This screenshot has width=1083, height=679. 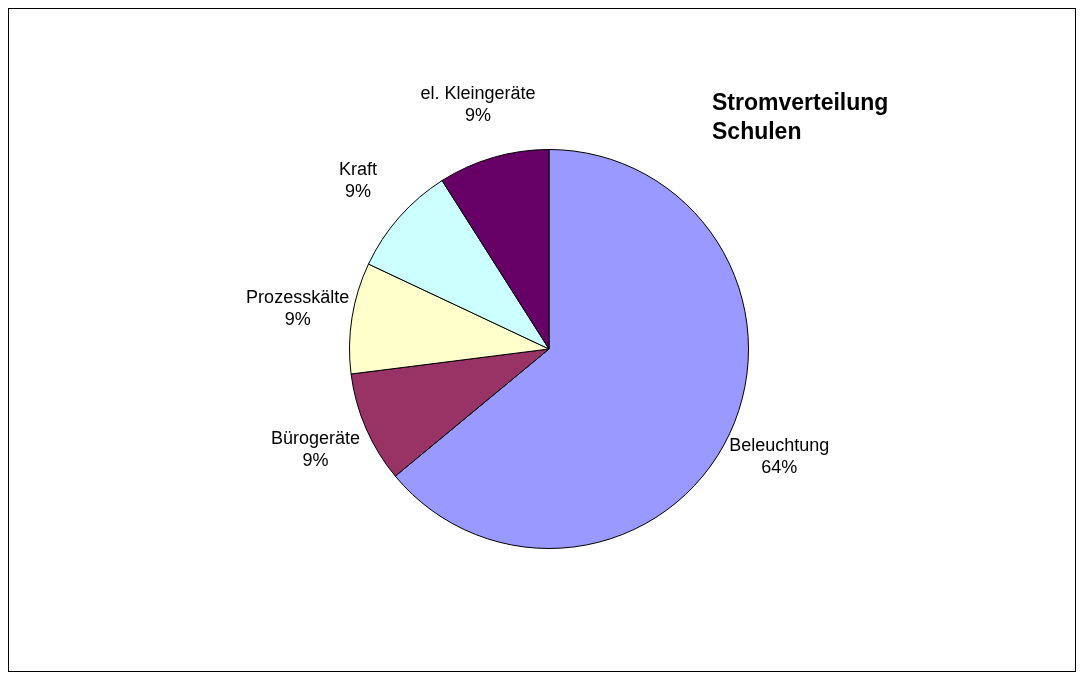 What do you see at coordinates (779, 467) in the screenshot?
I see `data-label: 64%` at bounding box center [779, 467].